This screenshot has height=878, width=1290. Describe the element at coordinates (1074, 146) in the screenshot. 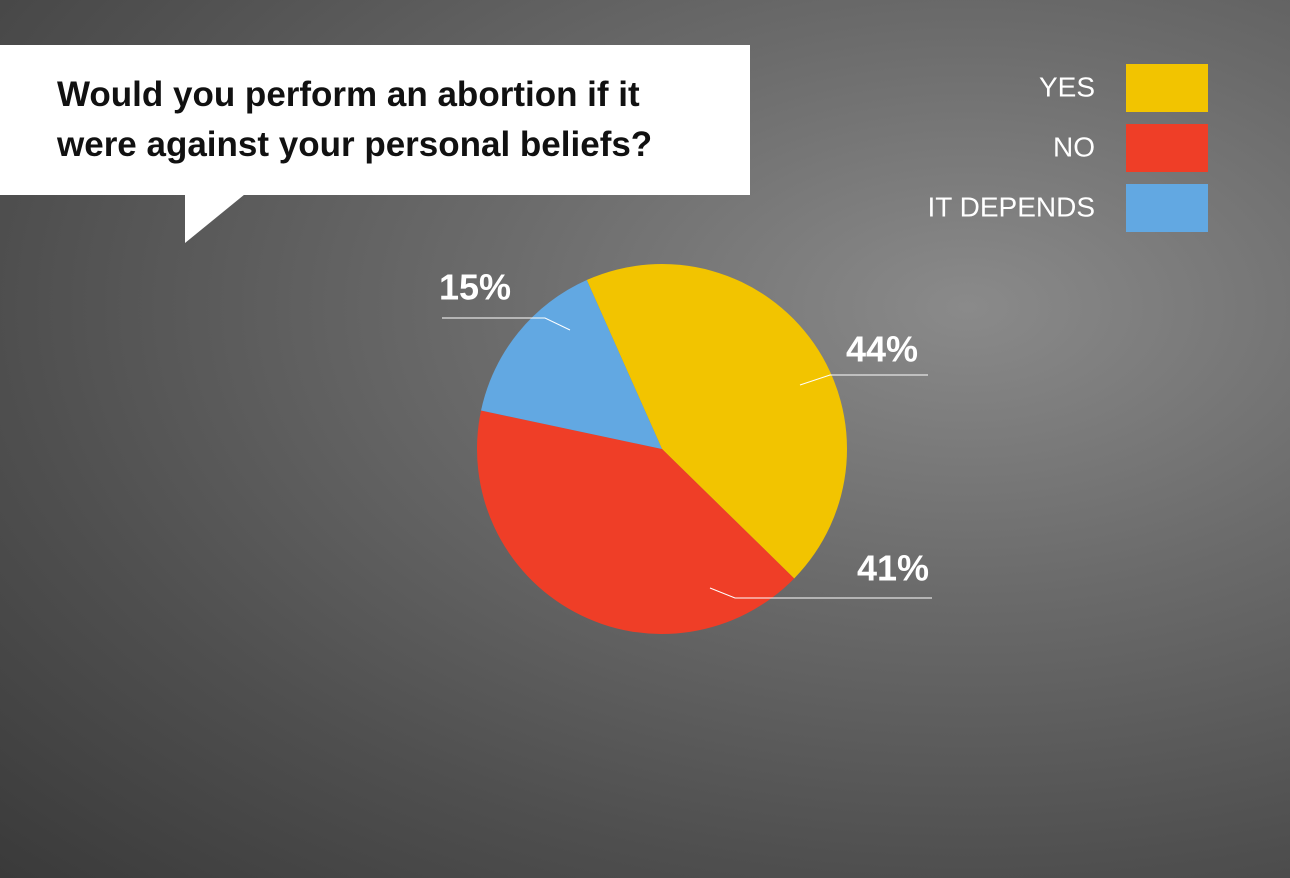

I see `legend-label: NO` at that location.